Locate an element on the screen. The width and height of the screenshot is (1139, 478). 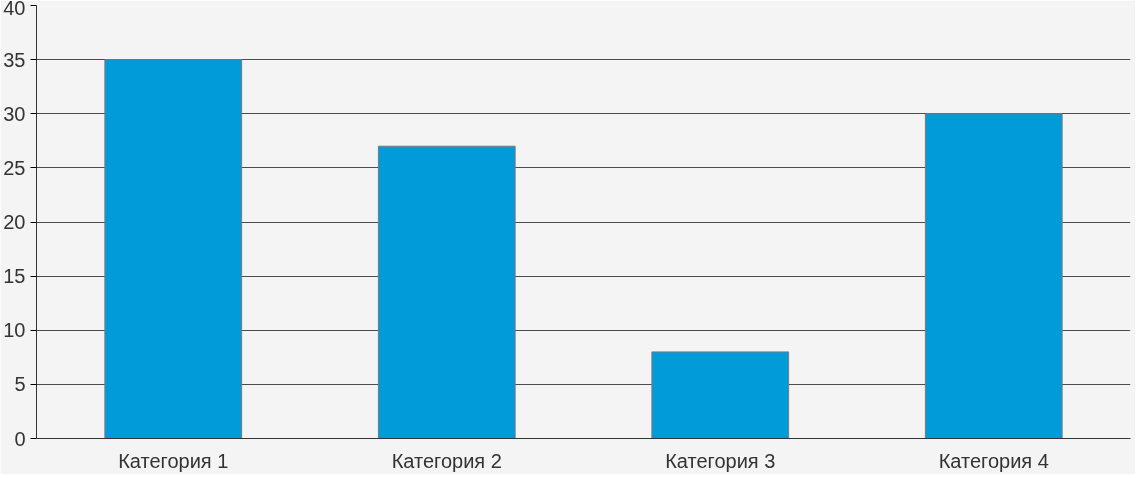
y-tick-label: 30 is located at coordinates (14, 113).